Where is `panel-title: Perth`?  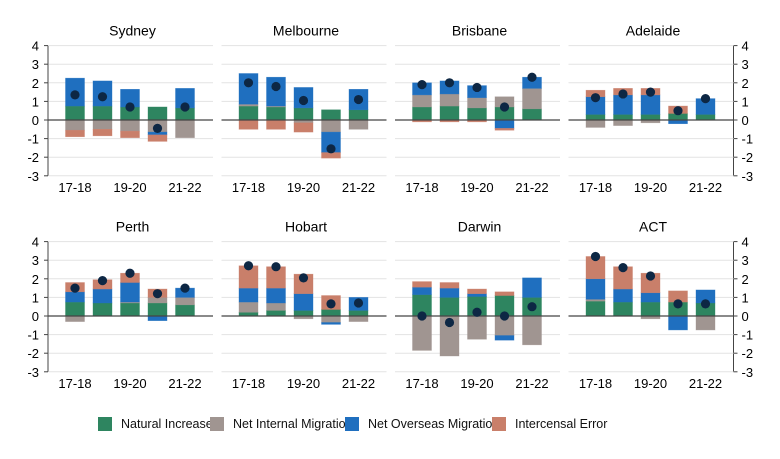
panel-title: Perth is located at coordinates (132, 227).